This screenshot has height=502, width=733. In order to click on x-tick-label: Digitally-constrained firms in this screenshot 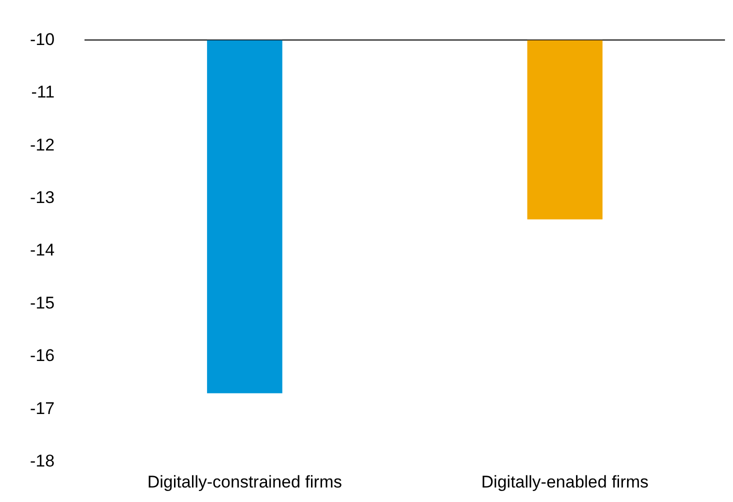, I will do `click(244, 482)`.